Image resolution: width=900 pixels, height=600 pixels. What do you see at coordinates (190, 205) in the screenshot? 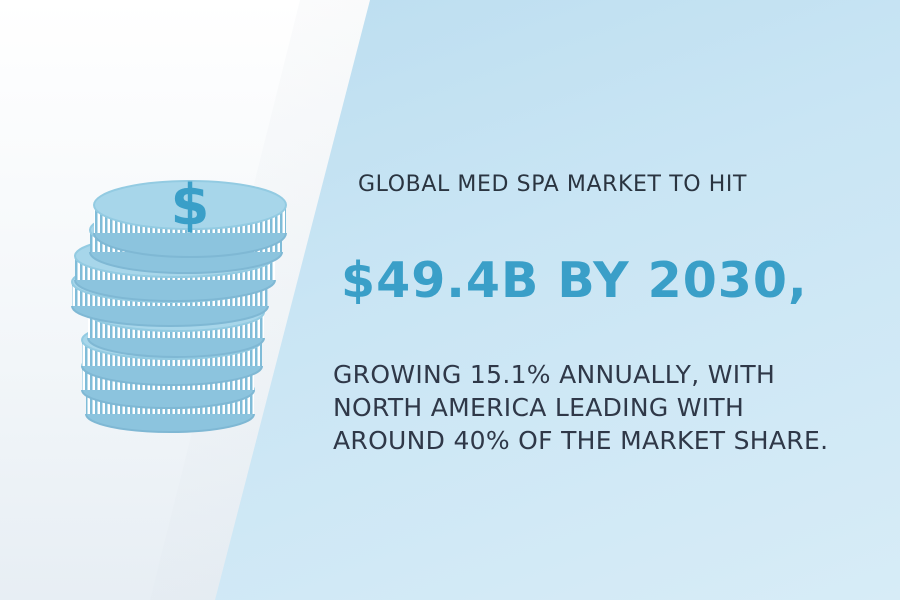
I see `dollar-sign-icon: $` at bounding box center [190, 205].